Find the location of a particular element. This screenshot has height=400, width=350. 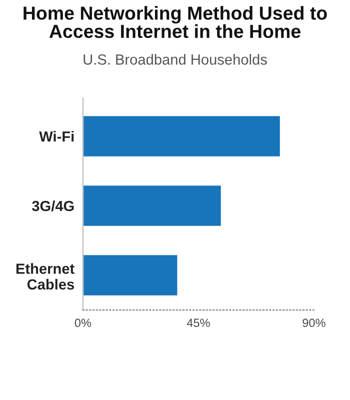

chart-title: Home Networking Method Used to Access Internet in the Home is located at coordinates (175, 22).